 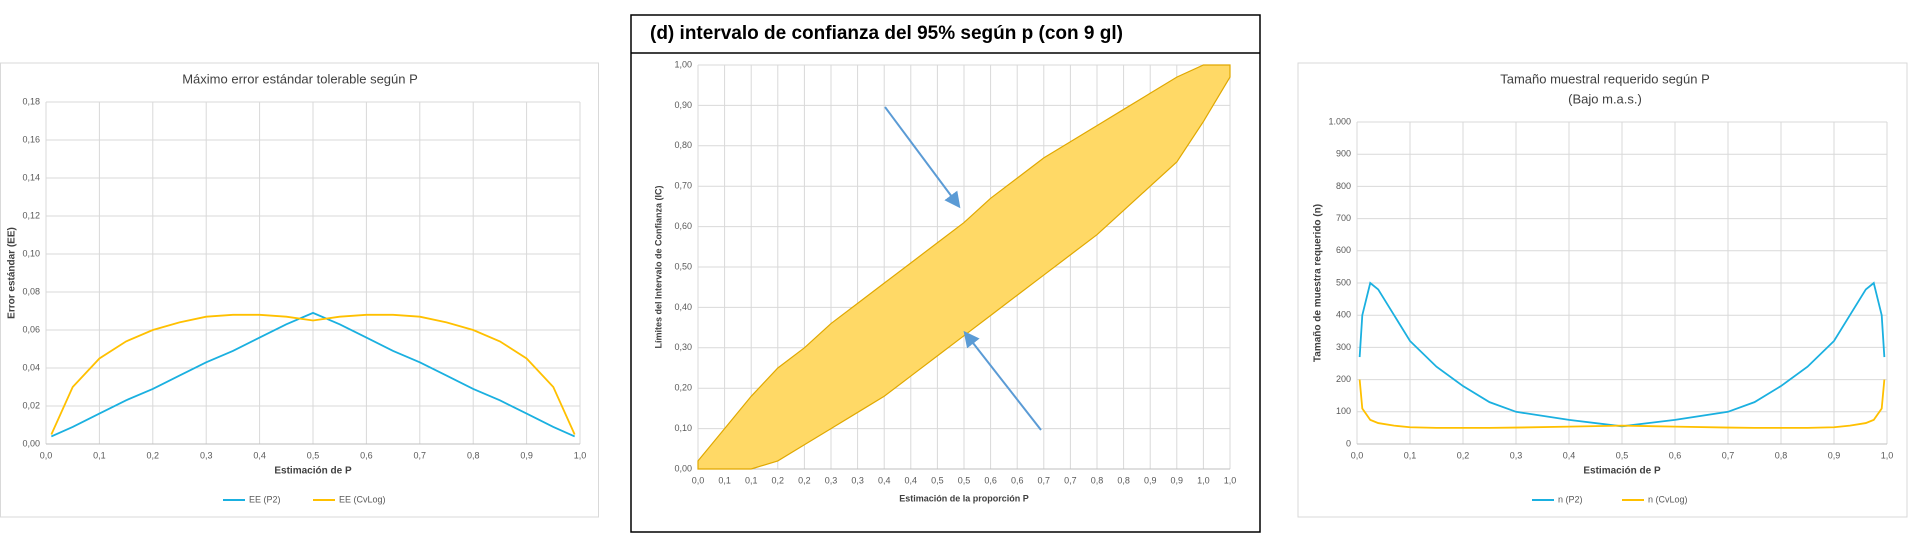 What do you see at coordinates (1605, 78) in the screenshot?
I see `chart-title: Tamaño muestral requerido según P` at bounding box center [1605, 78].